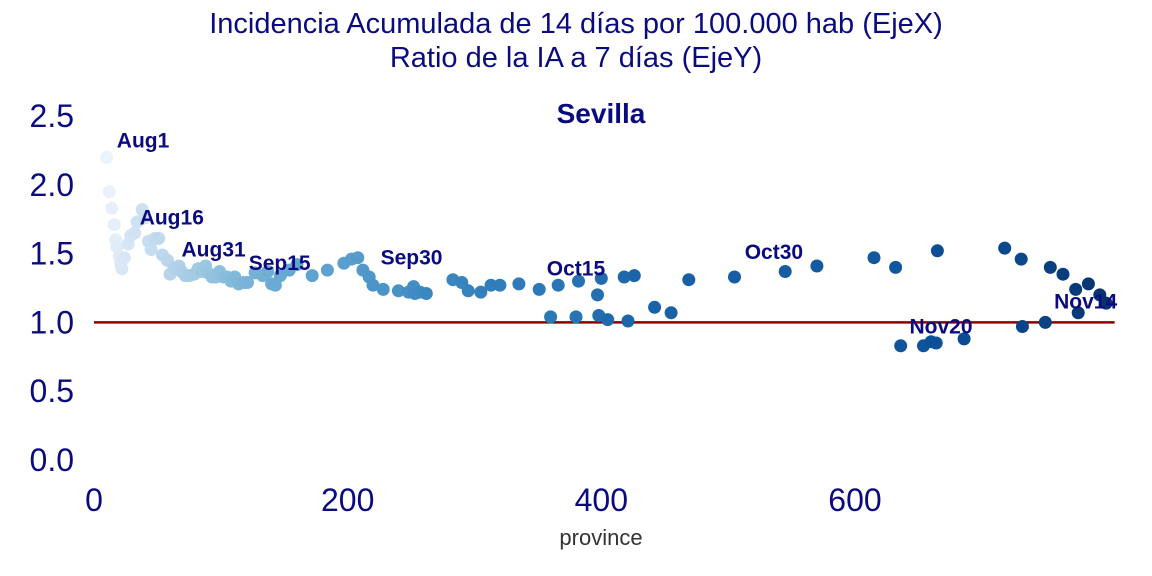 The width and height of the screenshot is (1152, 576). I want to click on date-annotation: Sep15, so click(280, 263).